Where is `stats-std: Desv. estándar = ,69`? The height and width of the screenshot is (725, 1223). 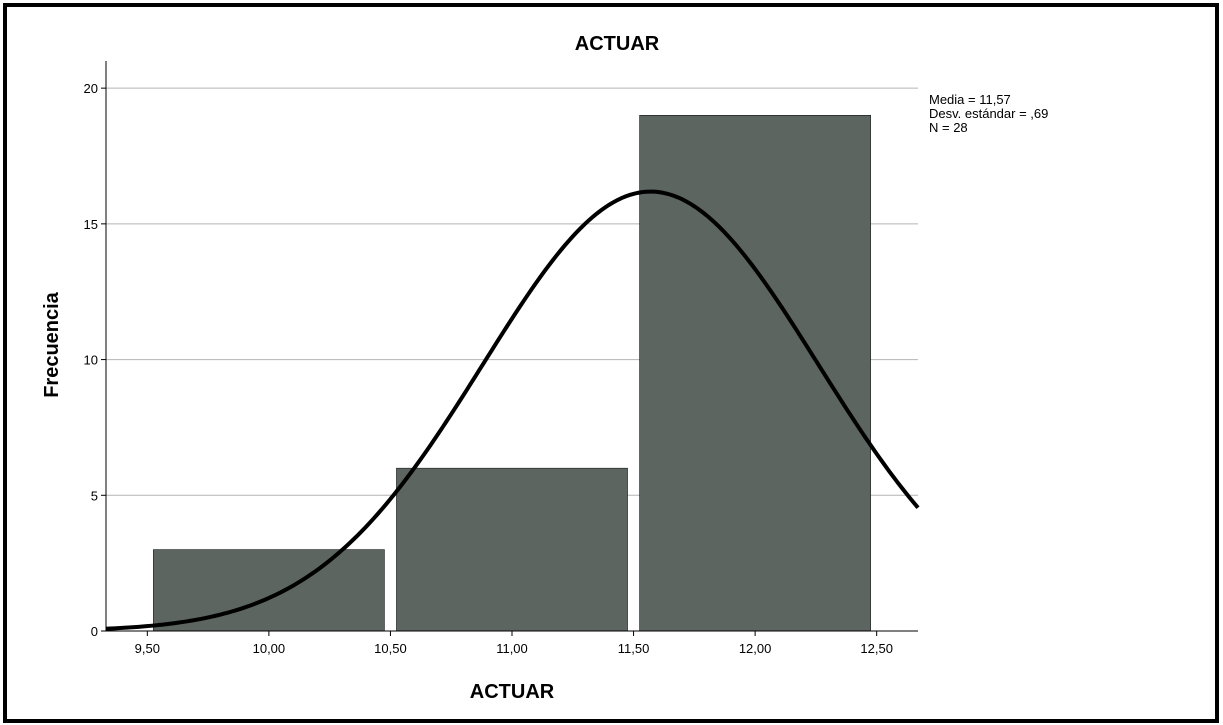 stats-std: Desv. estándar = ,69 is located at coordinates (988, 113).